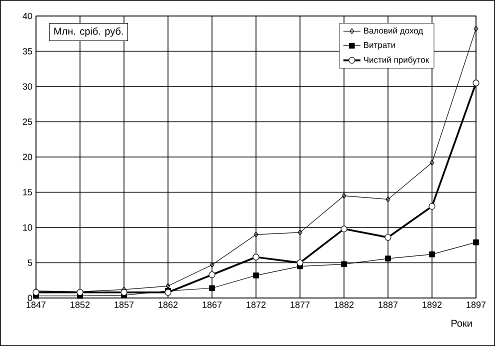 This screenshot has width=495, height=346. Describe the element at coordinates (256, 305) in the screenshot. I see `x-tick-label: 1872` at that location.